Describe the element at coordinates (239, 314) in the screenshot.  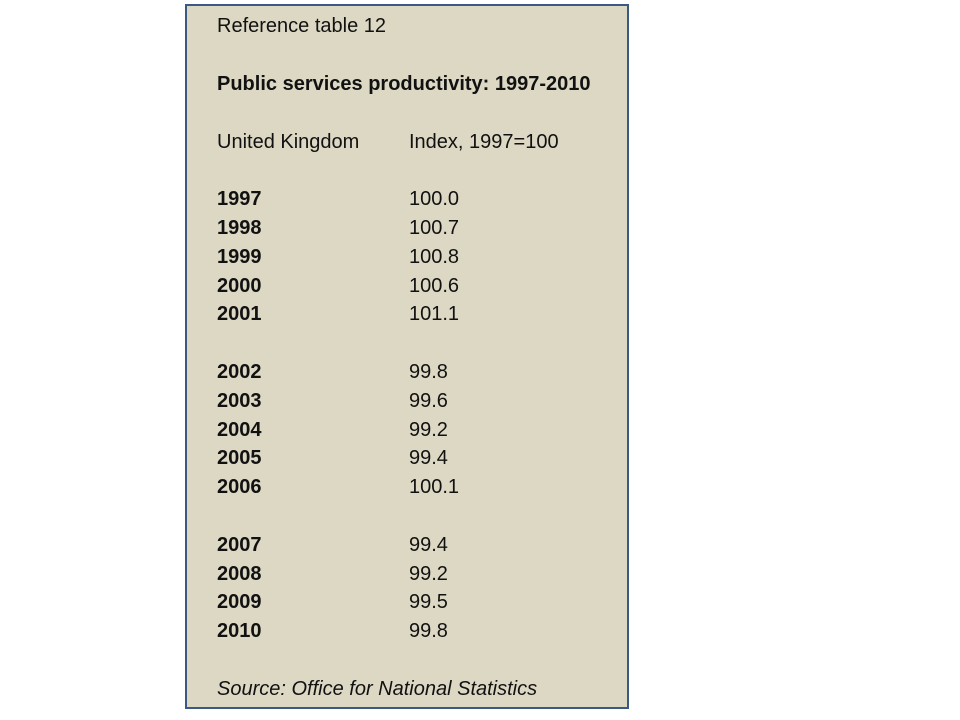
I see `row-year: 2001` at that location.